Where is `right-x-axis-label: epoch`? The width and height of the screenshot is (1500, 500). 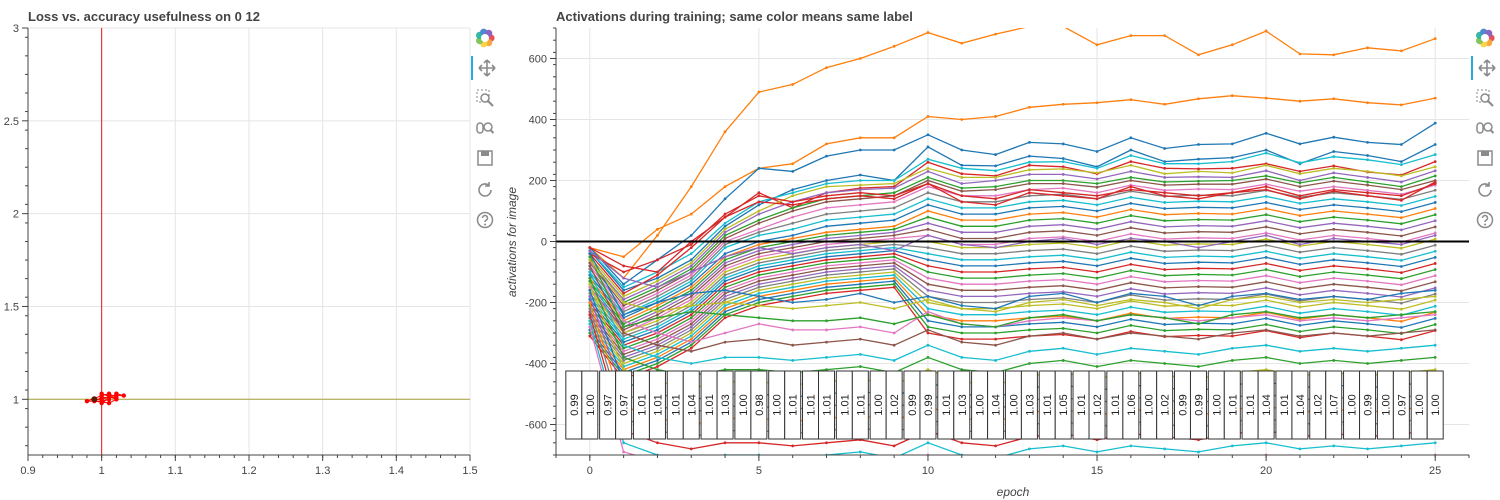 right-x-axis-label: epoch is located at coordinates (1013, 492).